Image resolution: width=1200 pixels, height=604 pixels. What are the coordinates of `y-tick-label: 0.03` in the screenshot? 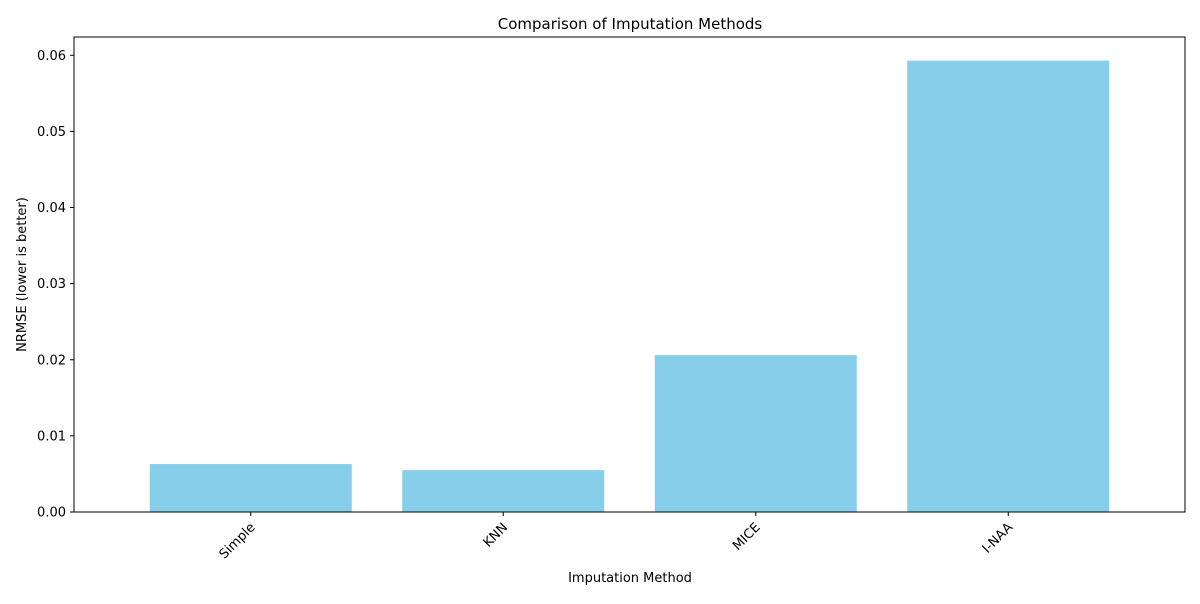 It's located at (51, 284).